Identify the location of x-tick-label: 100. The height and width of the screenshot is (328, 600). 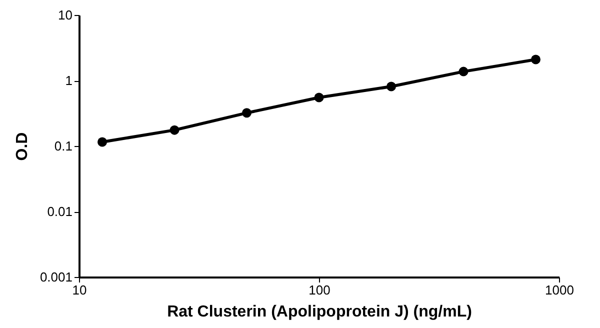
(319, 290).